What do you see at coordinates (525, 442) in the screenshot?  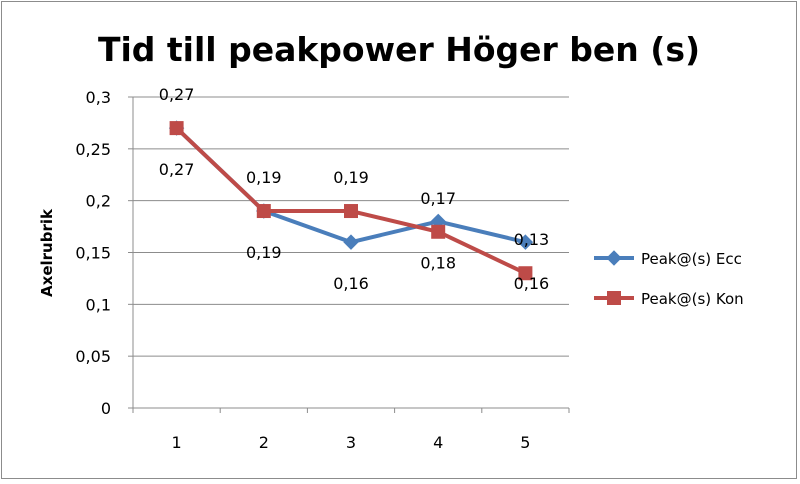 I see `x-tick-label: 5` at bounding box center [525, 442].